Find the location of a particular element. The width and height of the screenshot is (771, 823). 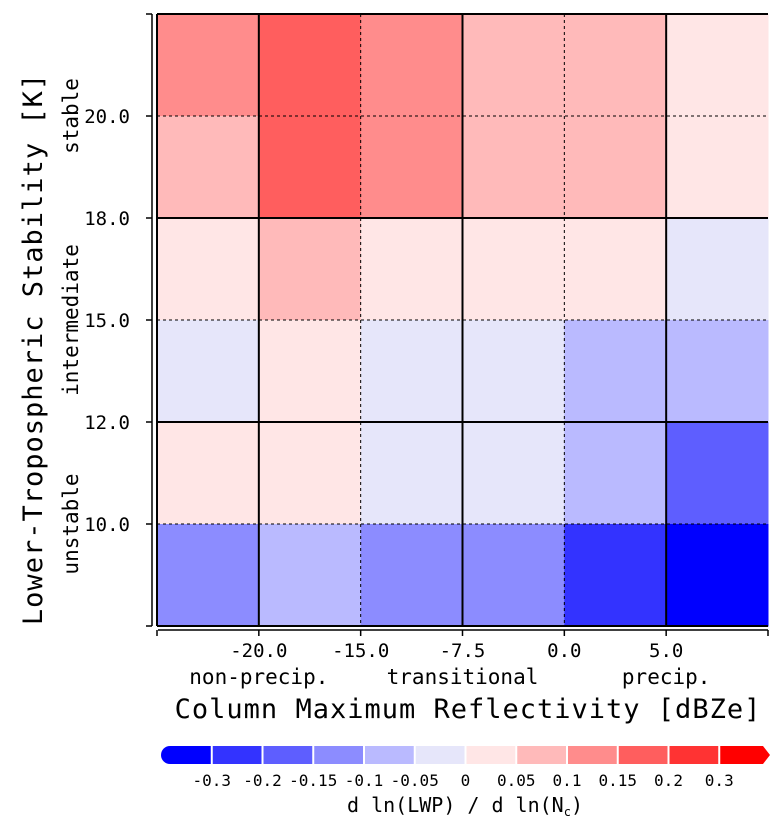

colorbar-tick-label: -0.15 is located at coordinates (313, 780).